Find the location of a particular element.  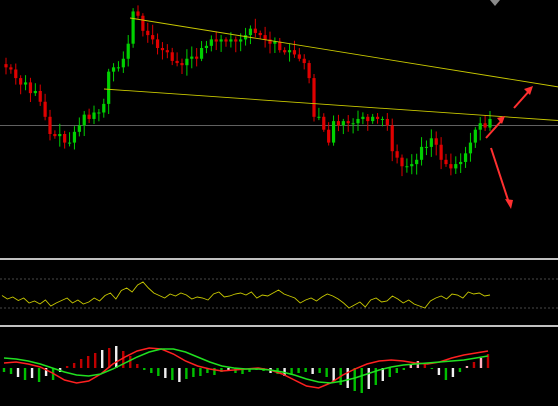

oscillator-panel is located at coordinates (279, 293).